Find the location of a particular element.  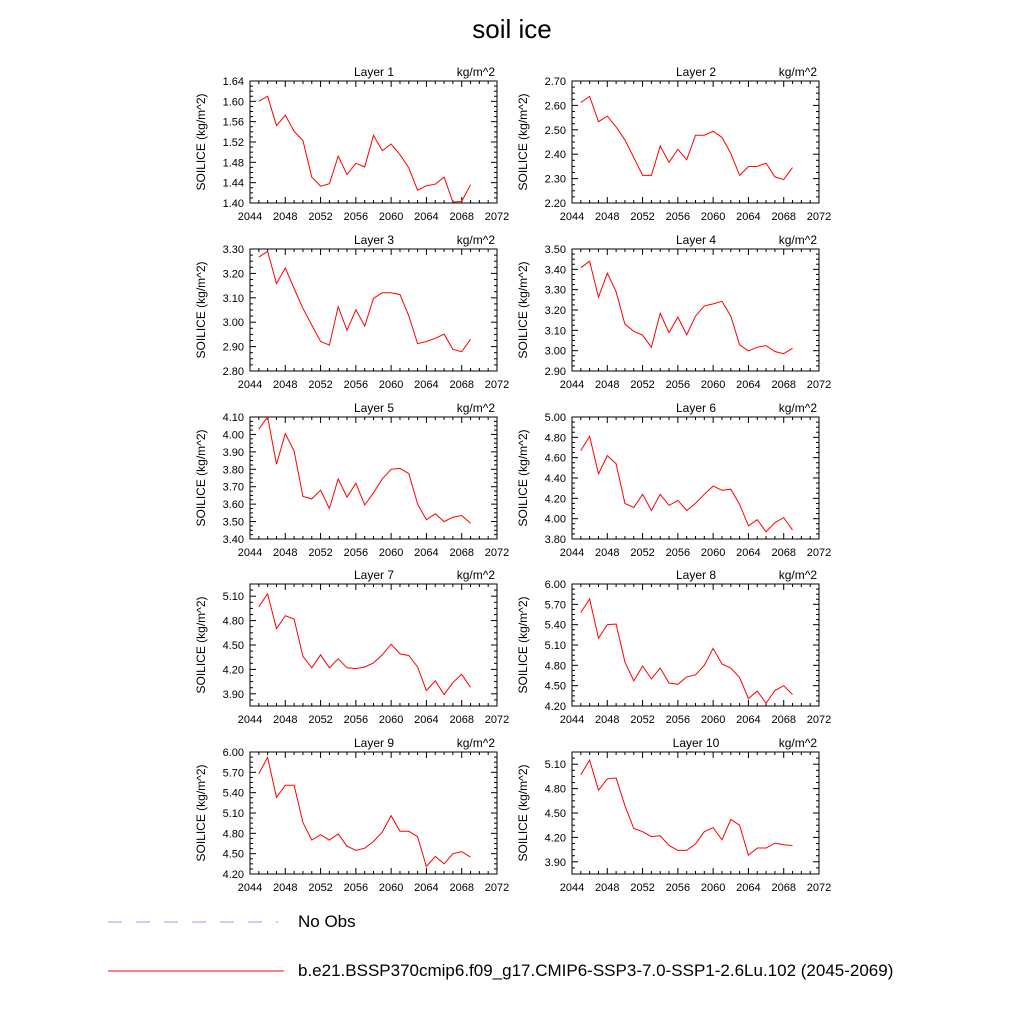

y-tick-label: 2.40 is located at coordinates (555, 155).